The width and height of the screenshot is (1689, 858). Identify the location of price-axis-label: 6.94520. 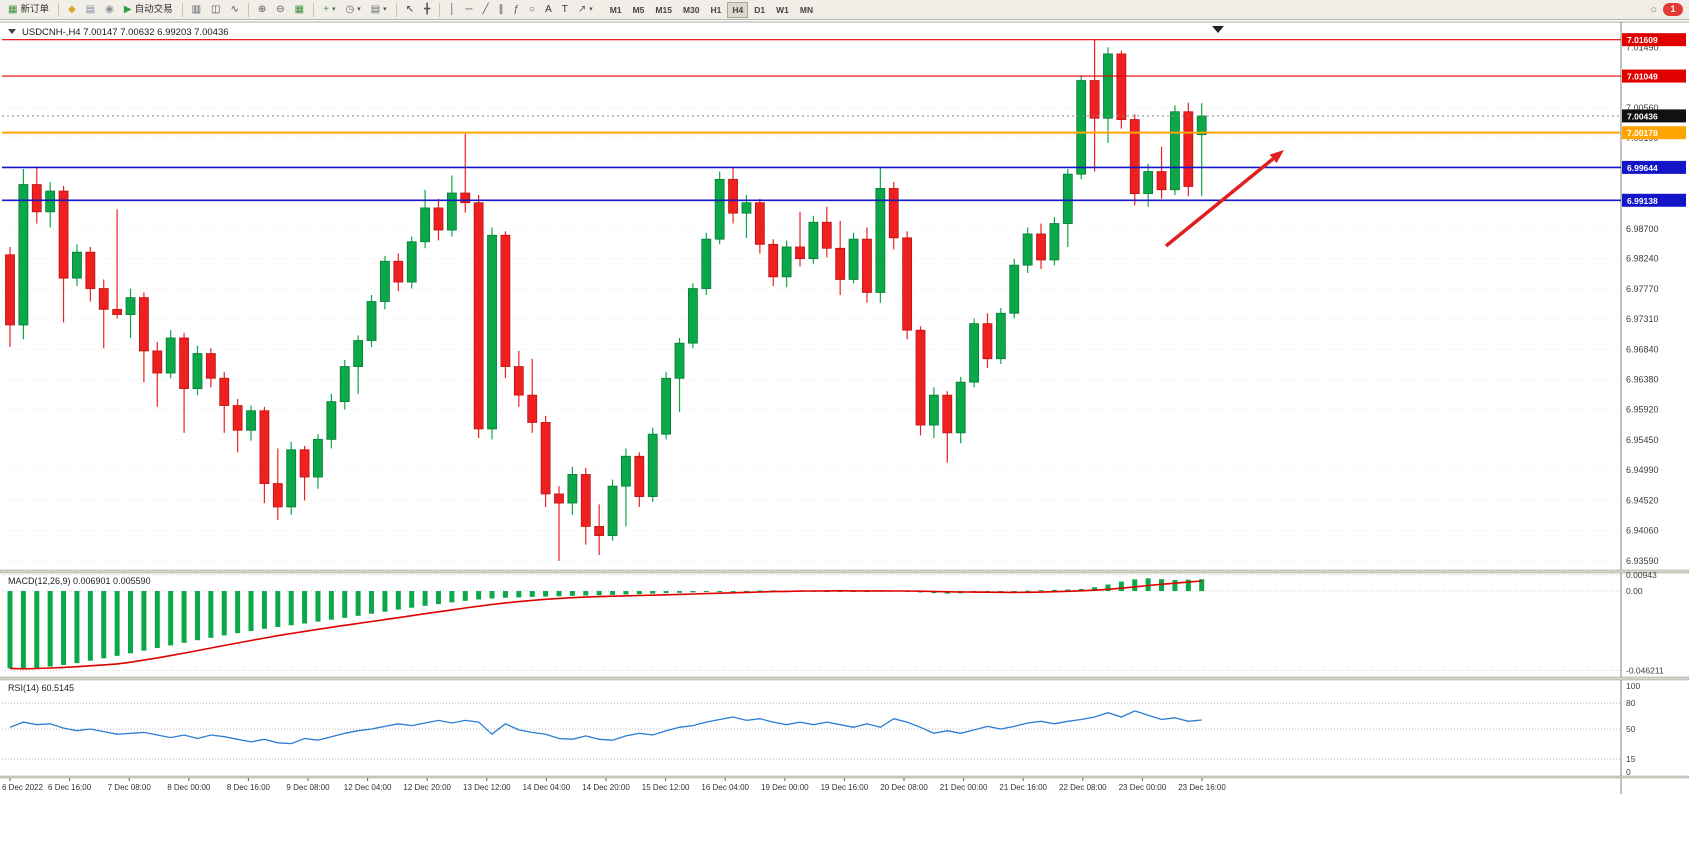
(1642, 500).